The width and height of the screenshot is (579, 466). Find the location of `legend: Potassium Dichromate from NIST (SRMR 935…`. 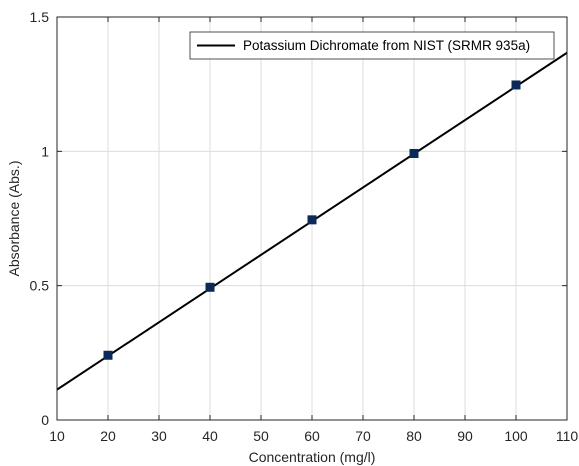

legend: Potassium Dichromate from NIST (SRMR 935… is located at coordinates (372, 45).